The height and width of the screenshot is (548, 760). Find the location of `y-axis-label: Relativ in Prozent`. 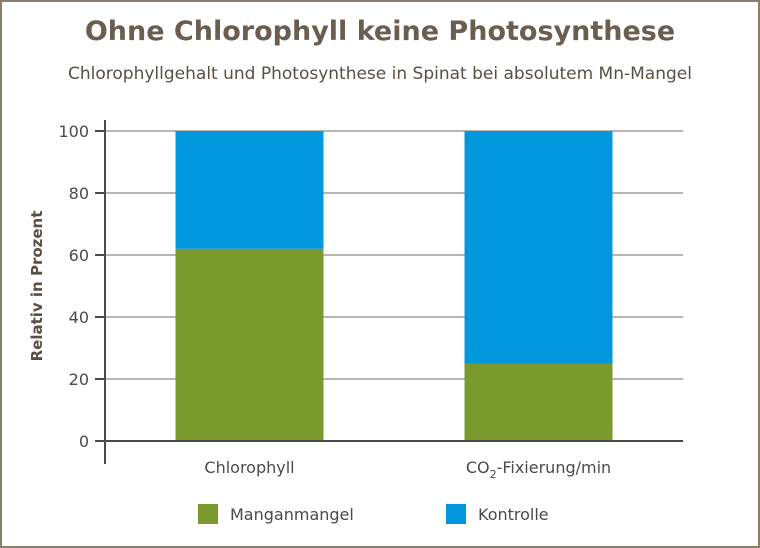

y-axis-label: Relativ in Prozent is located at coordinates (37, 286).